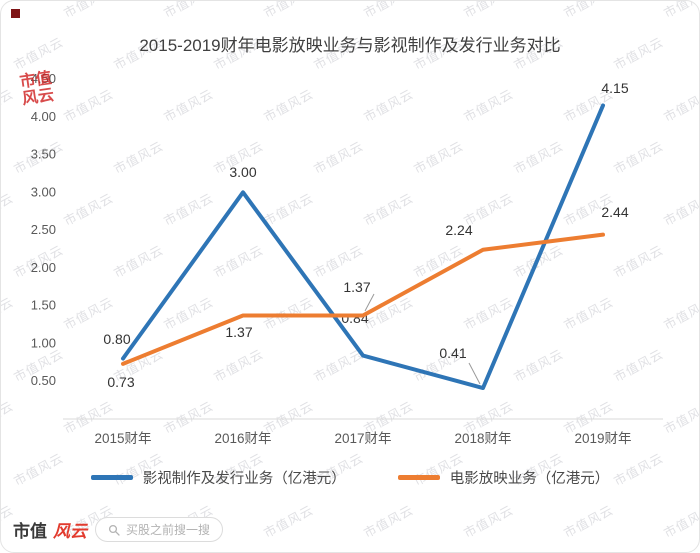 The image size is (700, 553). What do you see at coordinates (602, 438) in the screenshot?
I see `x-axis-label: 2019财年` at bounding box center [602, 438].